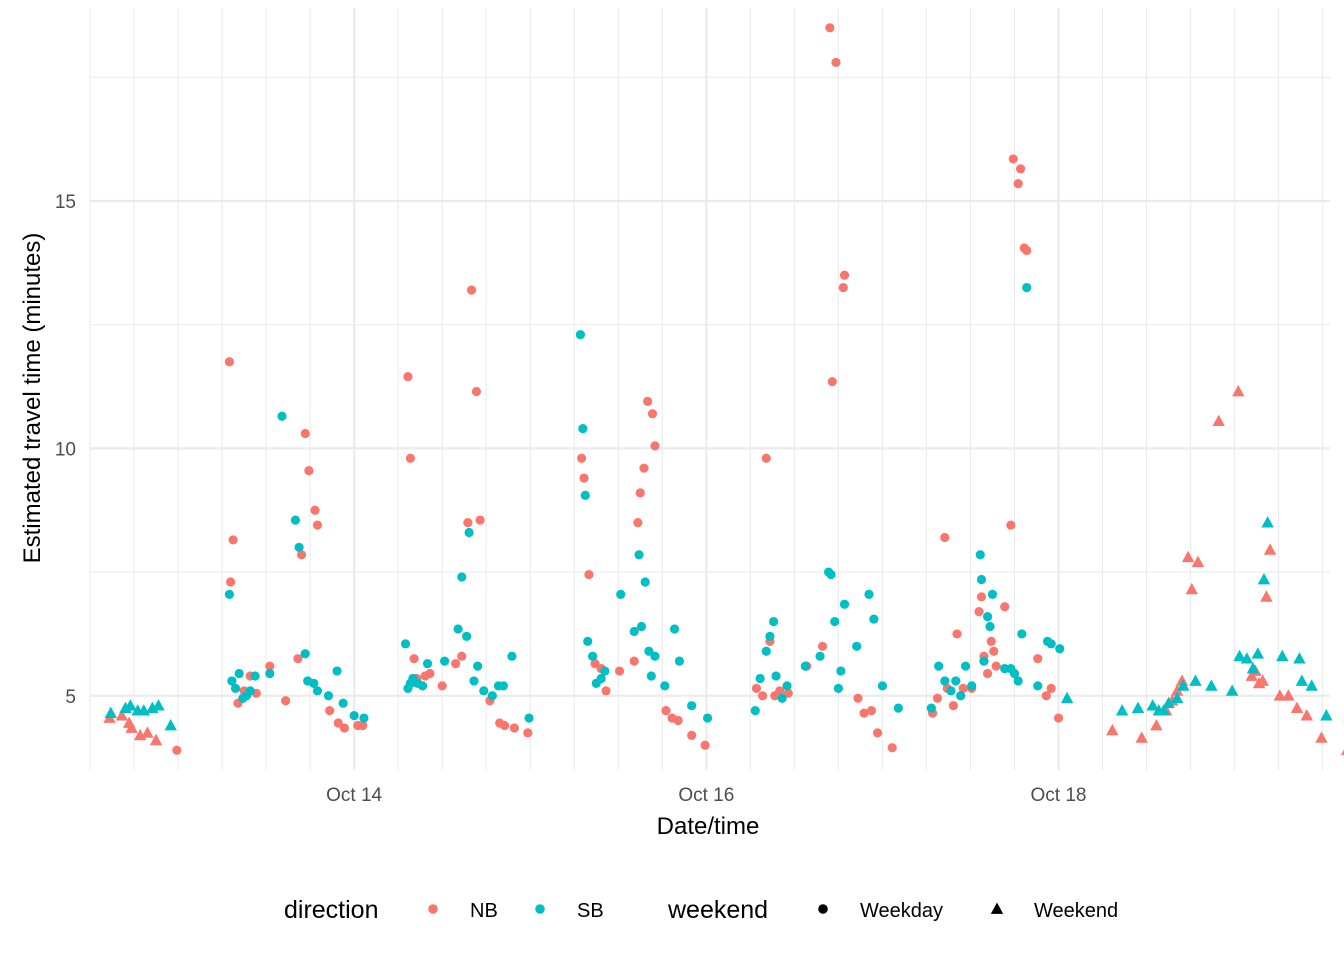 This screenshot has width=1344, height=960. I want to click on y-axis-title: Estimated travel time (minutes), so click(32, 398).